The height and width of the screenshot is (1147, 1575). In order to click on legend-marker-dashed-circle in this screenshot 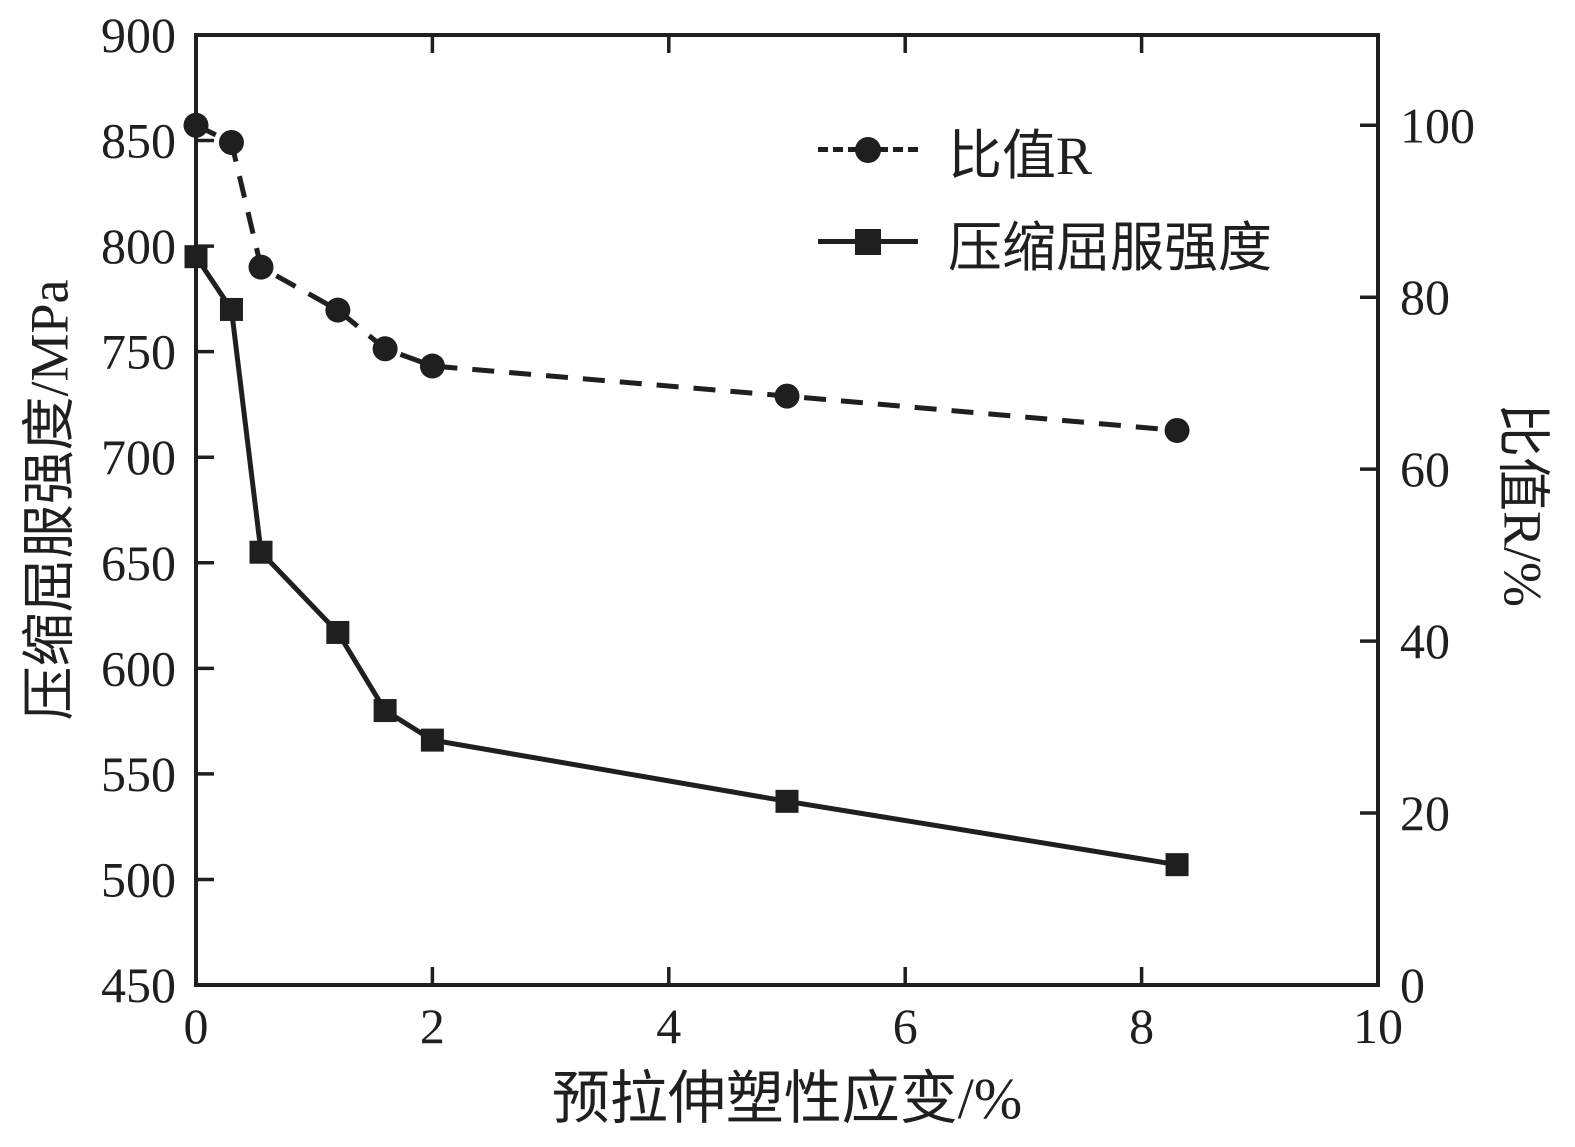, I will do `click(868, 150)`.